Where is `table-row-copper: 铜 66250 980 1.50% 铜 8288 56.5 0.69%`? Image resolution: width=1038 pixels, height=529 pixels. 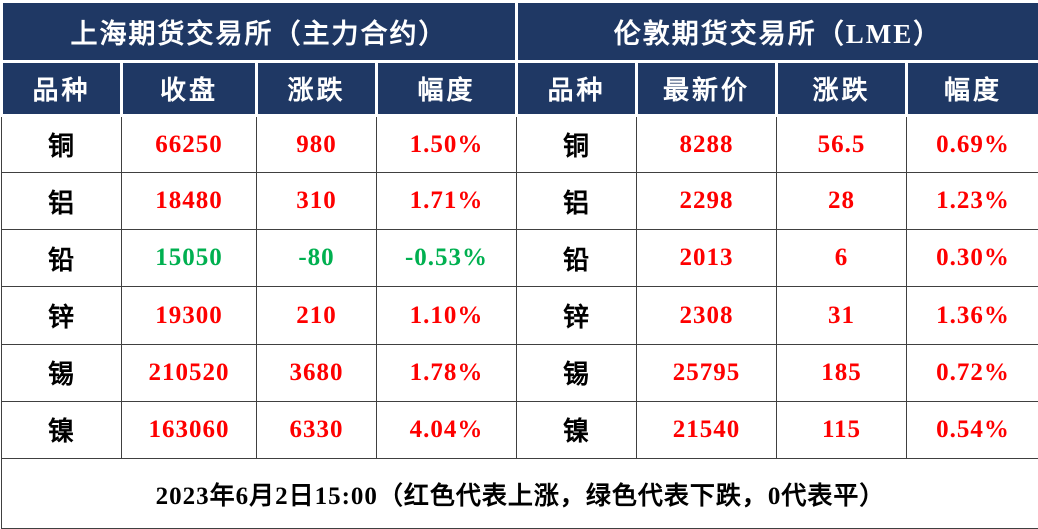 table-row-copper: 铜 66250 980 1.50% 铜 8288 56.5 0.69% is located at coordinates (519, 144).